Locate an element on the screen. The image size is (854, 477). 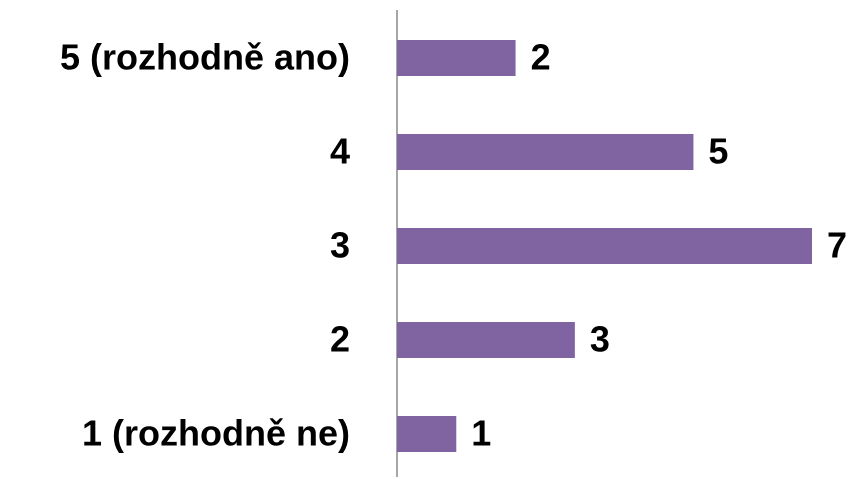
value-label: 1 is located at coordinates (481, 433).